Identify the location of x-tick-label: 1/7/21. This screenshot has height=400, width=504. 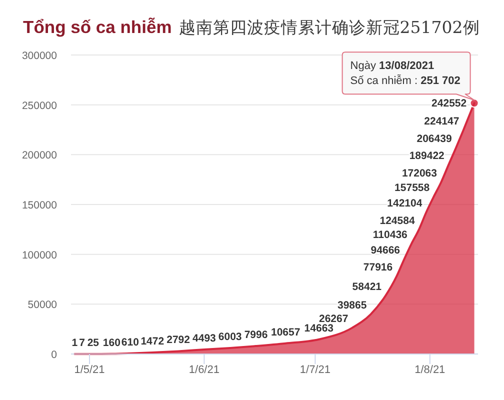
(315, 370).